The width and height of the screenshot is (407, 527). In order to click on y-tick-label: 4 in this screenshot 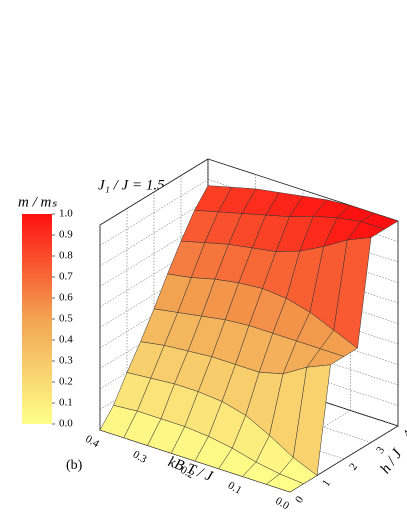, I will do `click(404, 434)`.